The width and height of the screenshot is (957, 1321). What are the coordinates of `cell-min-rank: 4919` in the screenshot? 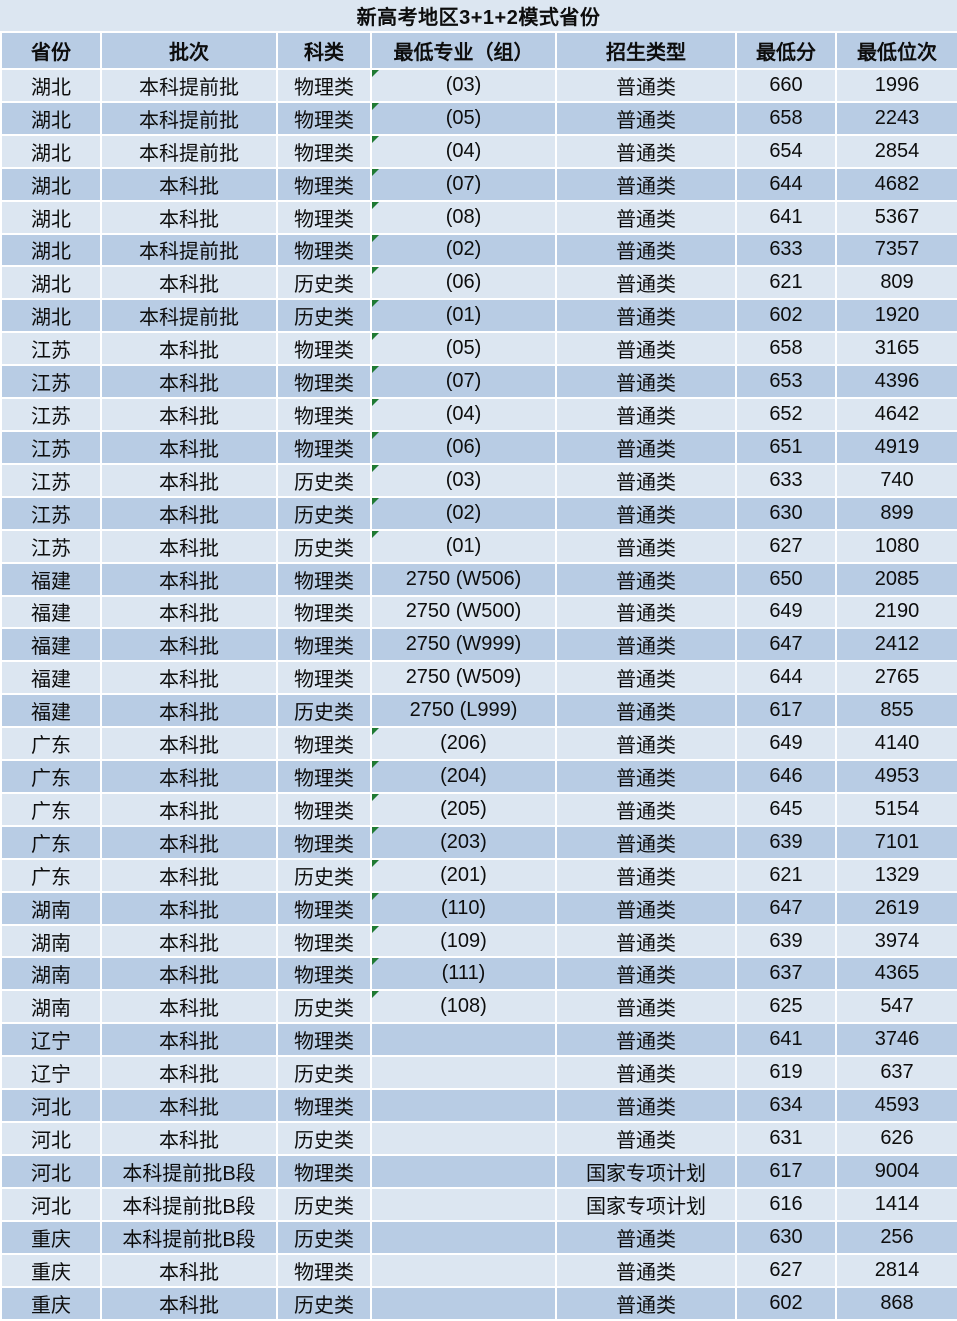 It's located at (896, 447).